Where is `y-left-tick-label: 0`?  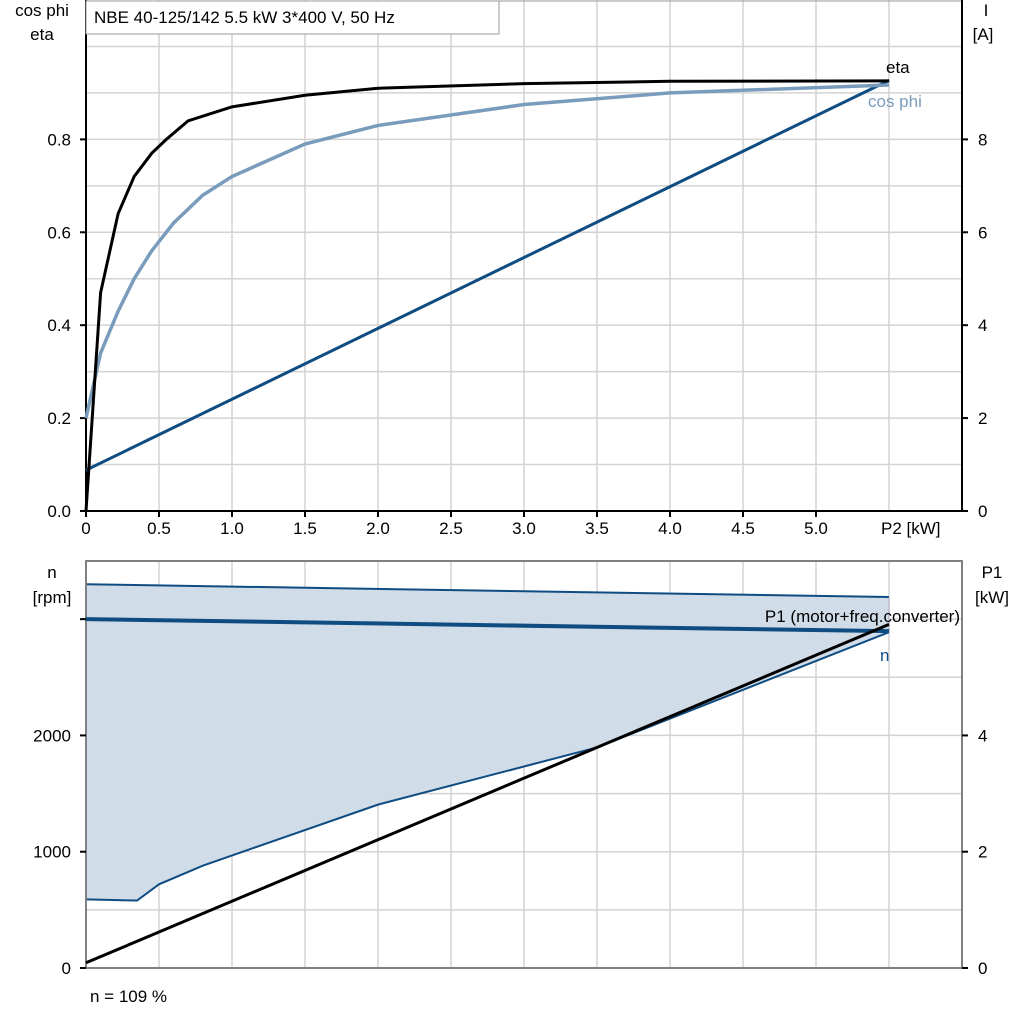 y-left-tick-label: 0 is located at coordinates (66, 968).